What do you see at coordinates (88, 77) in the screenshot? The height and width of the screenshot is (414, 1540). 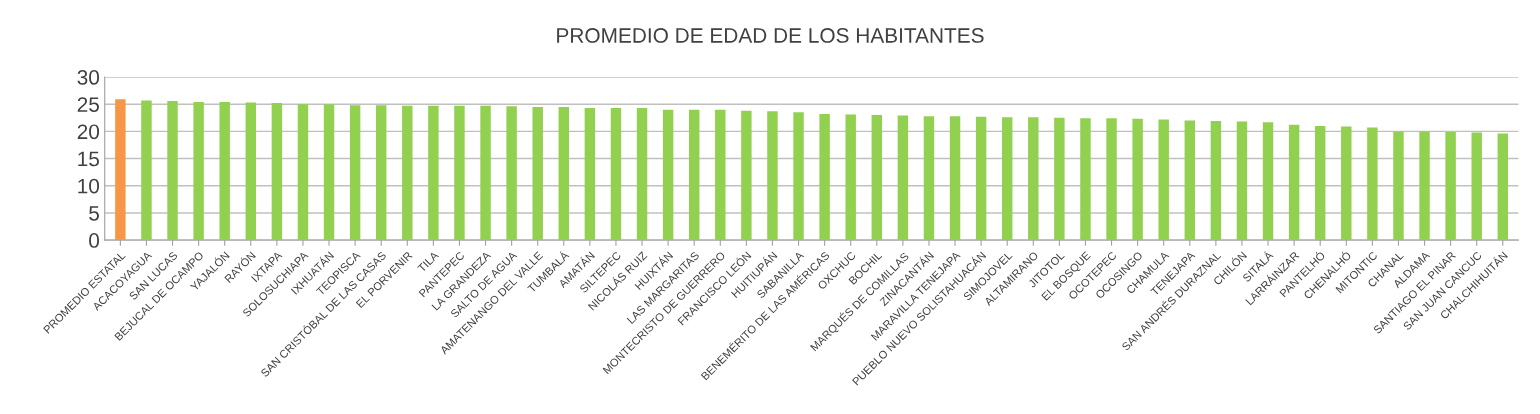 I see `y-tick-label: 30` at bounding box center [88, 77].